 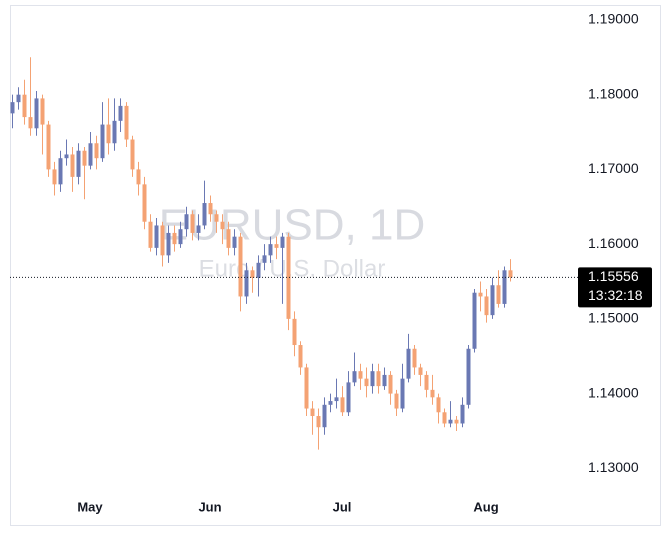 I want to click on y-tick-label: 1.17000, so click(x=613, y=168).